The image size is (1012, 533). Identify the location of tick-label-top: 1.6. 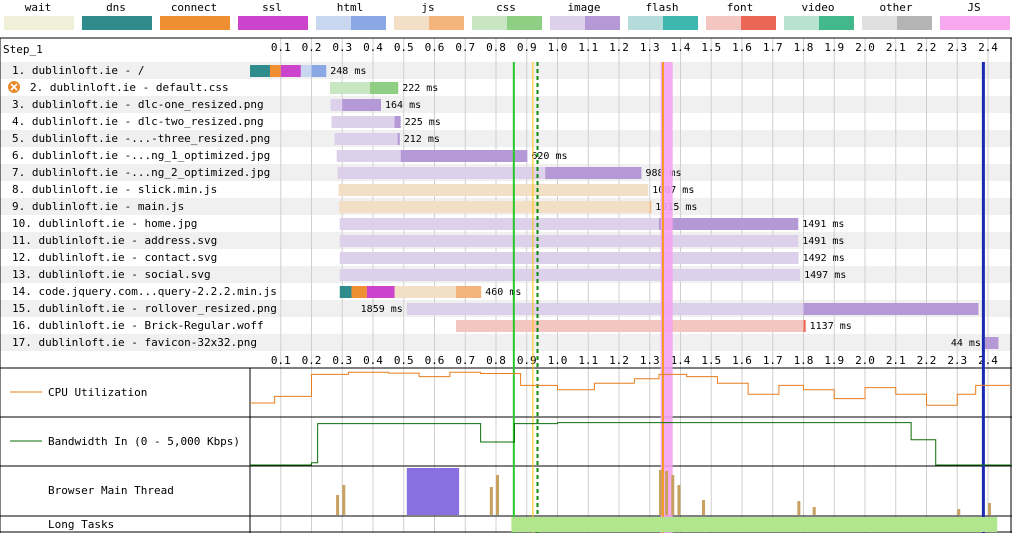
(742, 47).